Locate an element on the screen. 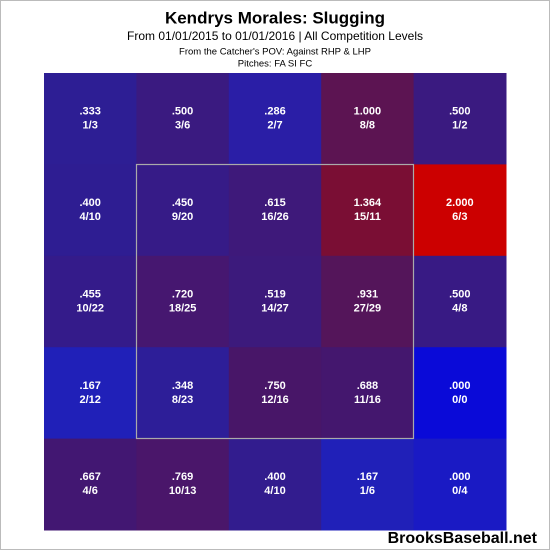 Image resolution: width=550 pixels, height=550 pixels. cell-count: 14/27 is located at coordinates (275, 308).